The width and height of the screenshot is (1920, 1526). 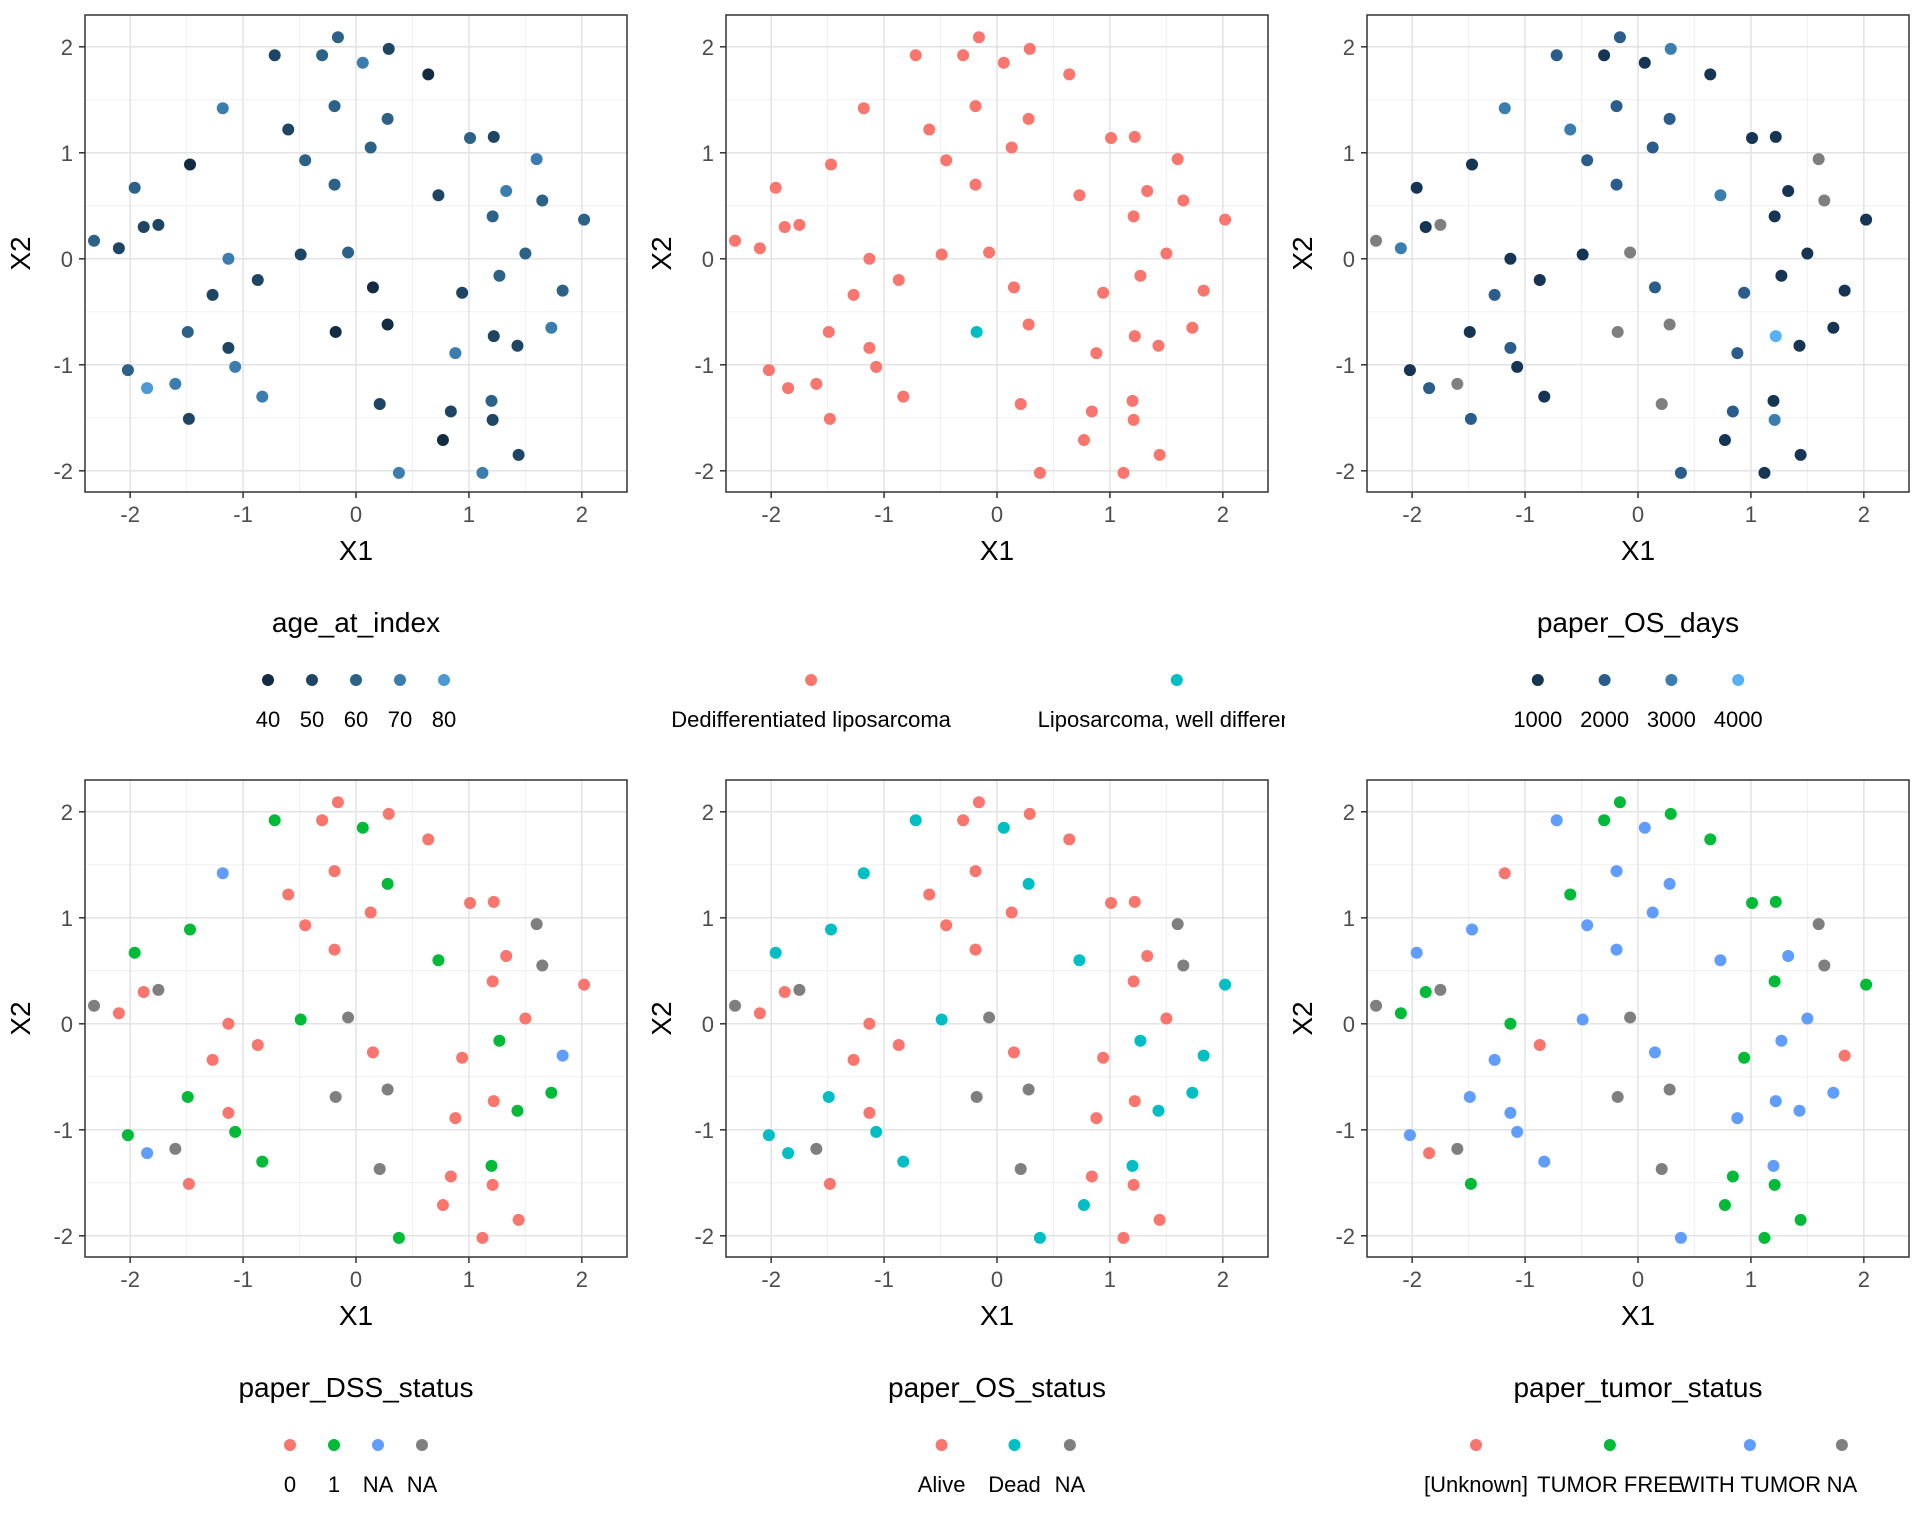 I want to click on legend: paper_OS_days 1000 2000 3000 4000, so click(x=1637, y=669).